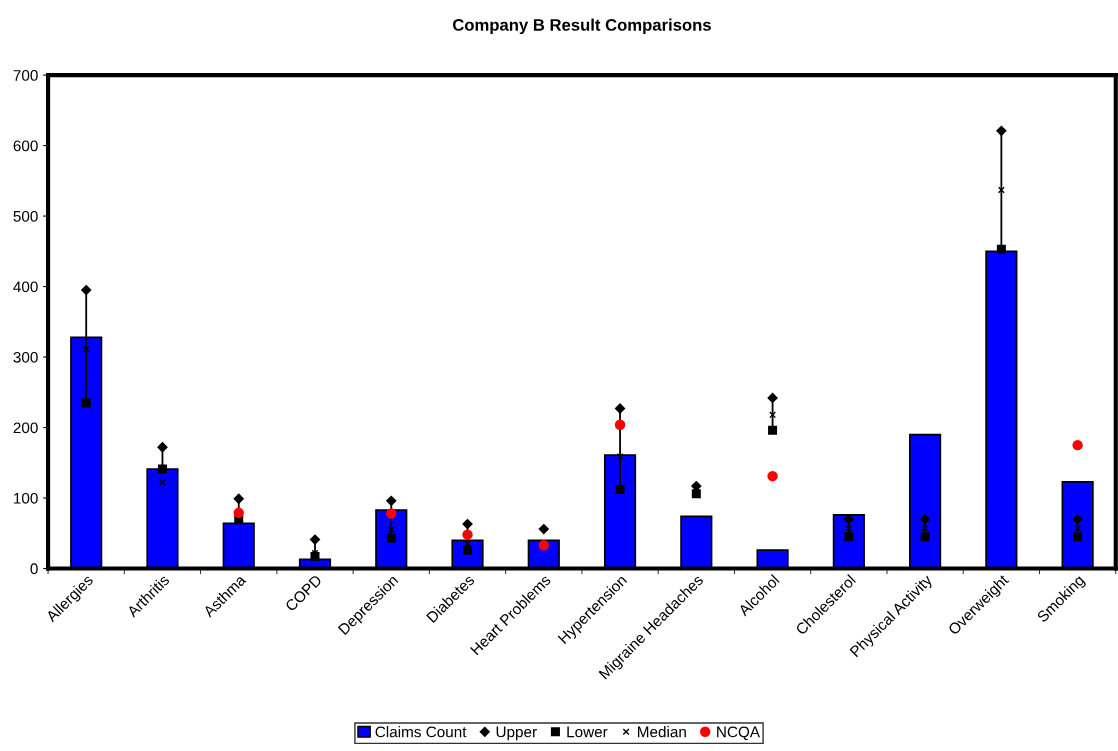 The width and height of the screenshot is (1118, 751). What do you see at coordinates (25, 146) in the screenshot?
I see `y-tick-label: 600` at bounding box center [25, 146].